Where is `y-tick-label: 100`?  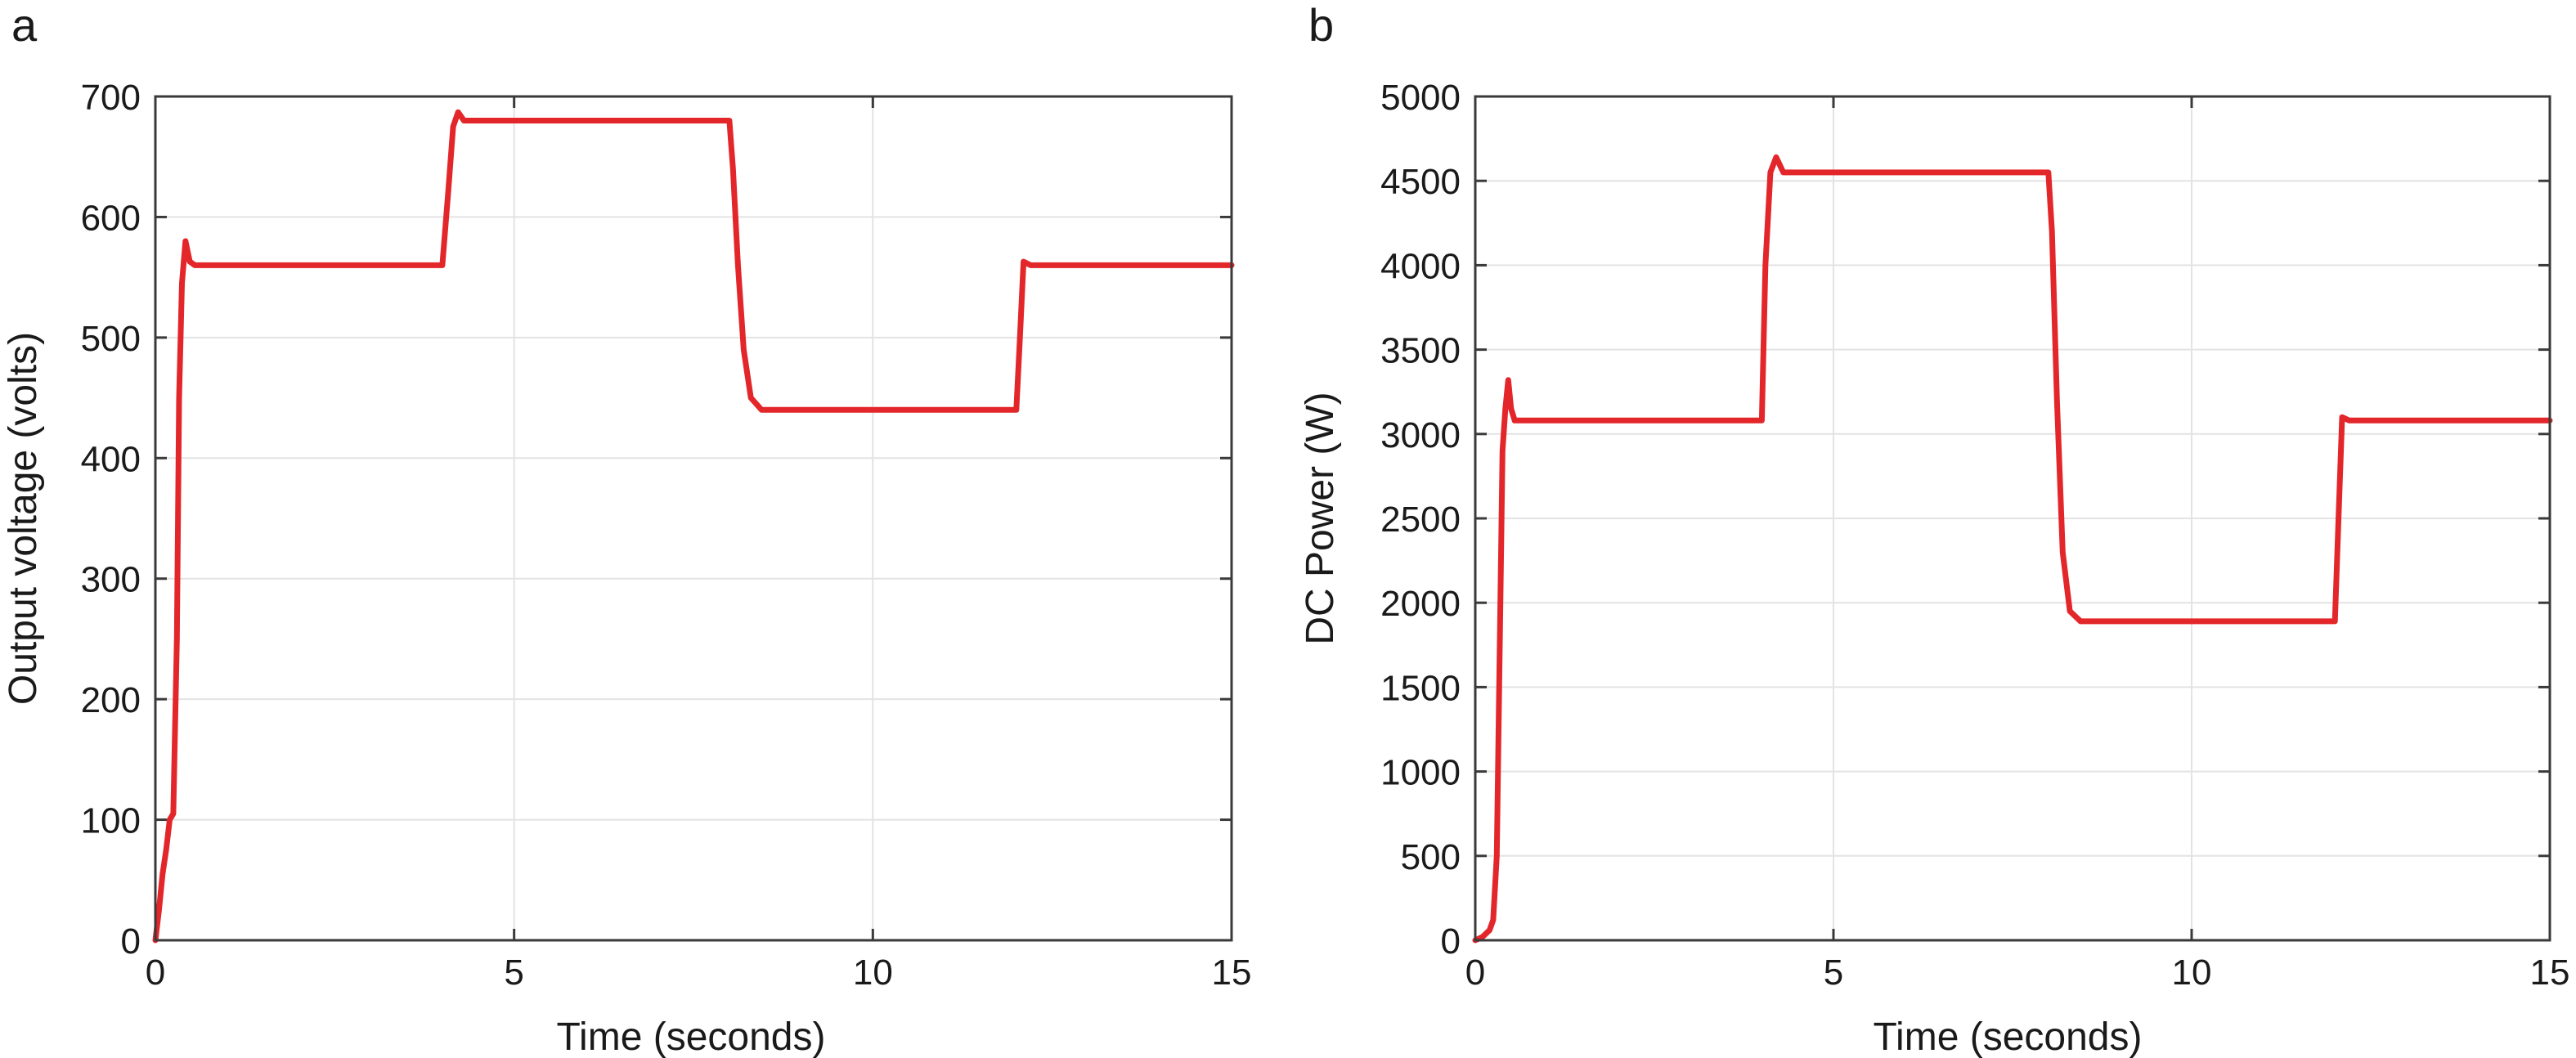 y-tick-label: 100 is located at coordinates (111, 821).